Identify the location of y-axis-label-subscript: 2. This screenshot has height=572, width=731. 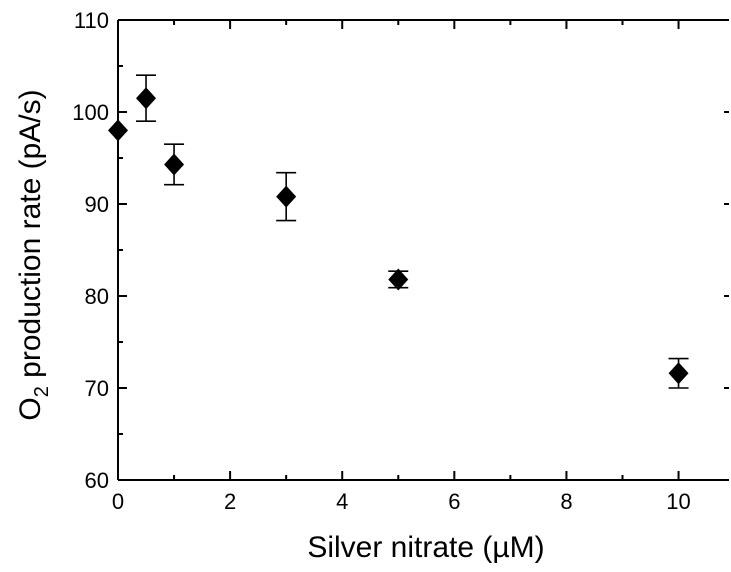
(42, 391).